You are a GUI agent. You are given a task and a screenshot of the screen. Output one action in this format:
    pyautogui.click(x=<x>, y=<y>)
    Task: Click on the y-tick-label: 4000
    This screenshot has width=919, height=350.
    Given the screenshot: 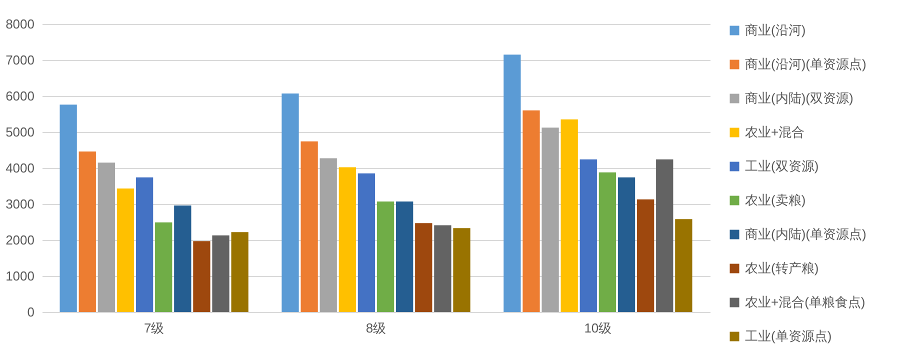 What is the action you would take?
    pyautogui.click(x=20, y=168)
    